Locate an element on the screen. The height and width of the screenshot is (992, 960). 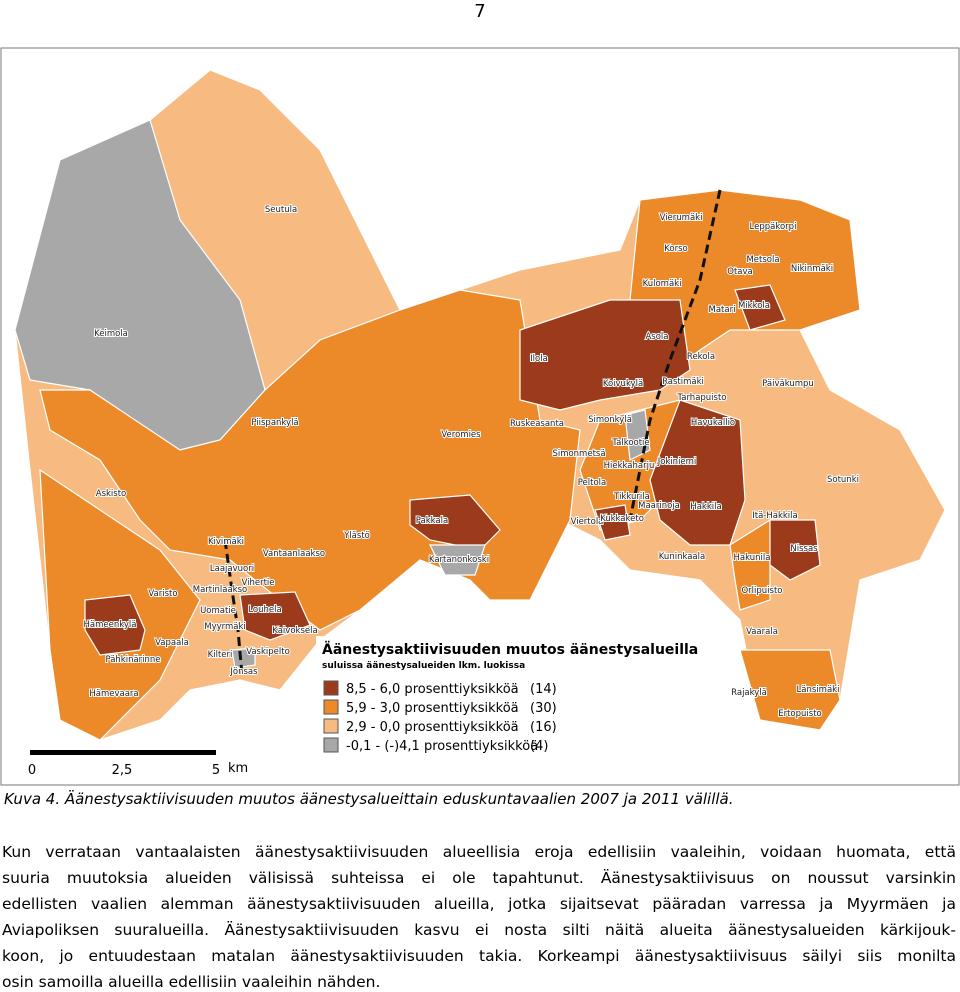
region-label: Hämevaara is located at coordinates (113, 694).